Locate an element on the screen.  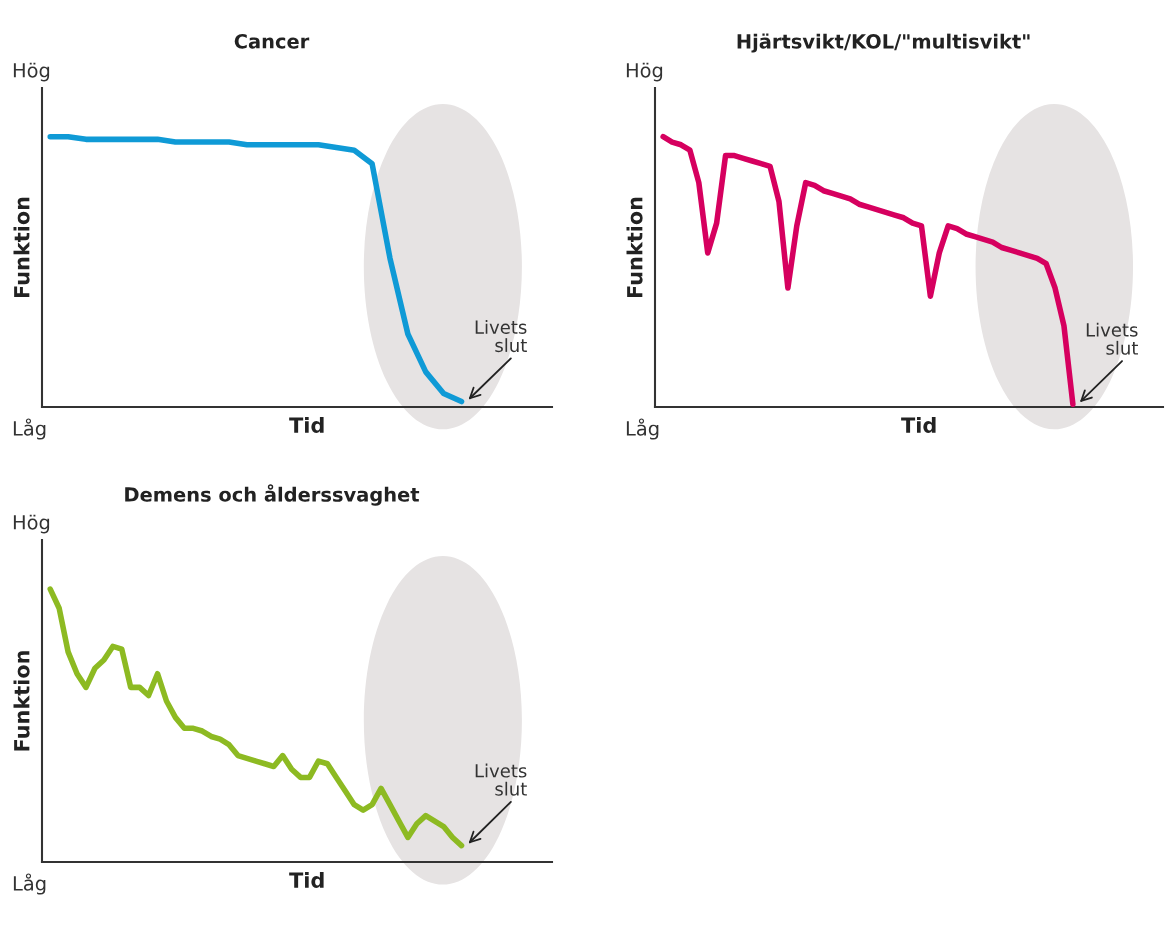
chart-title: Demens och ålderssvaghet is located at coordinates (272, 495).